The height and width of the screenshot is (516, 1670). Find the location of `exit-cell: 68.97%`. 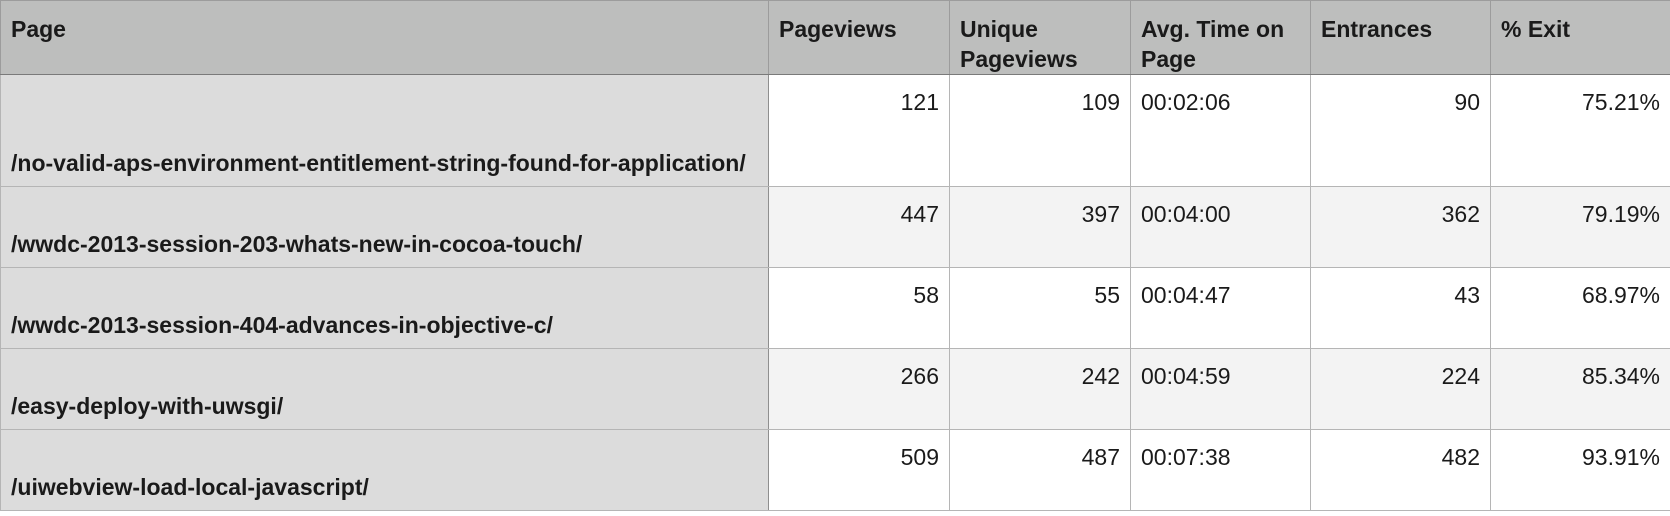

exit-cell: 68.97% is located at coordinates (1580, 308).